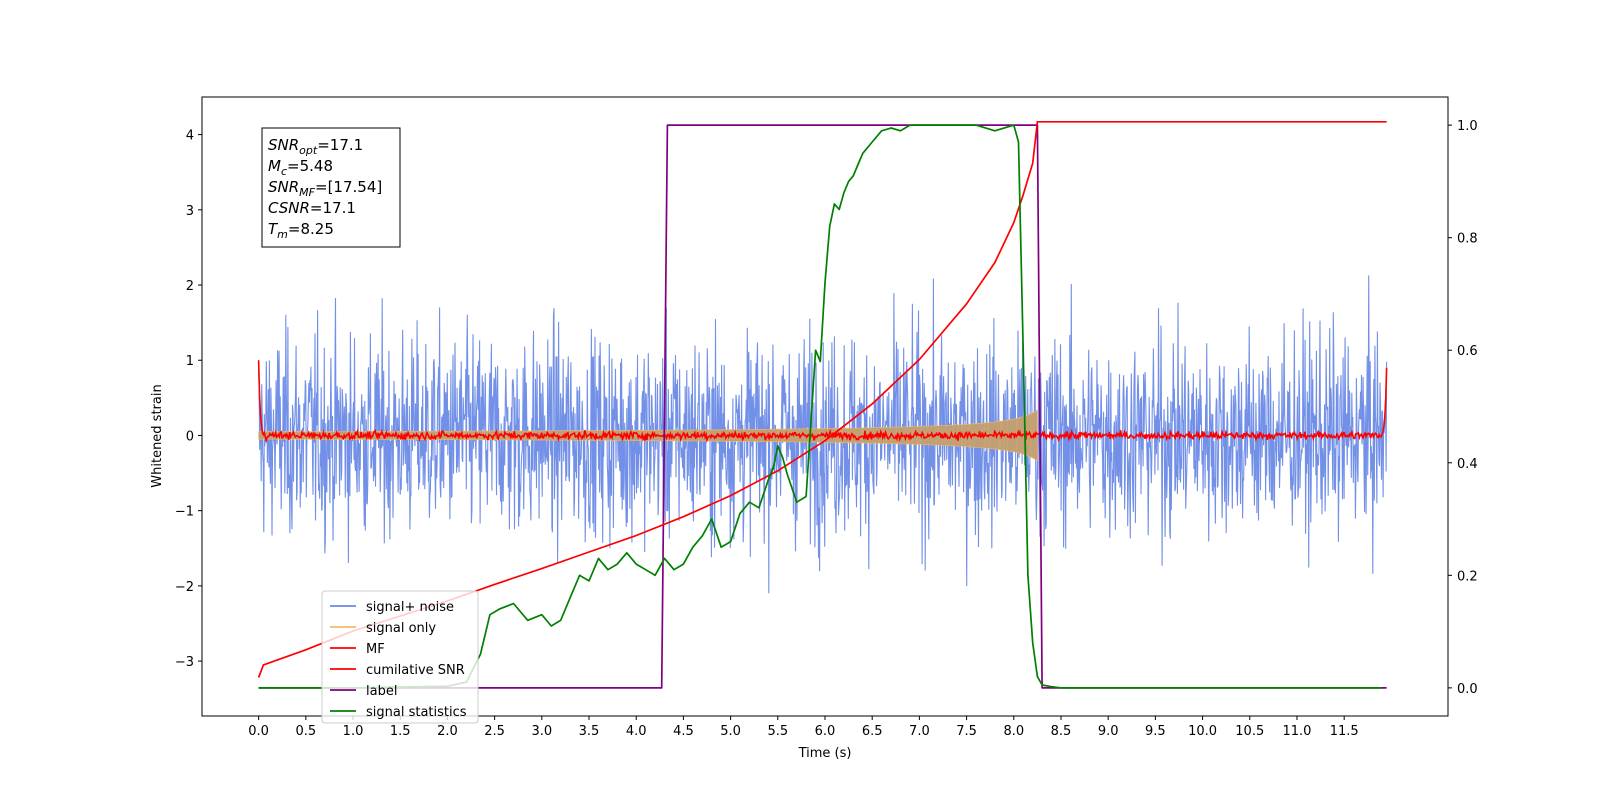  Describe the element at coordinates (1467, 351) in the screenshot. I see `y-right-tick-label: 0.6` at that location.